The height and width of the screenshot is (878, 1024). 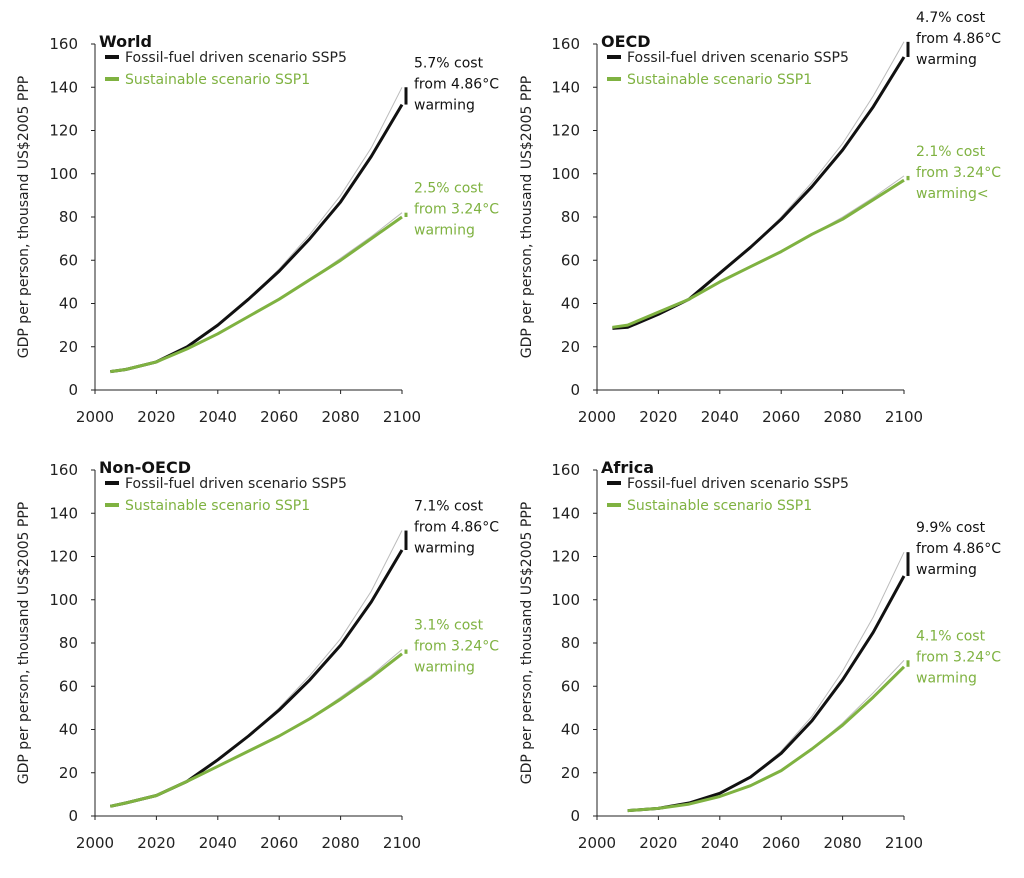 I want to click on panel-title: Non-OECD, so click(x=145, y=467).